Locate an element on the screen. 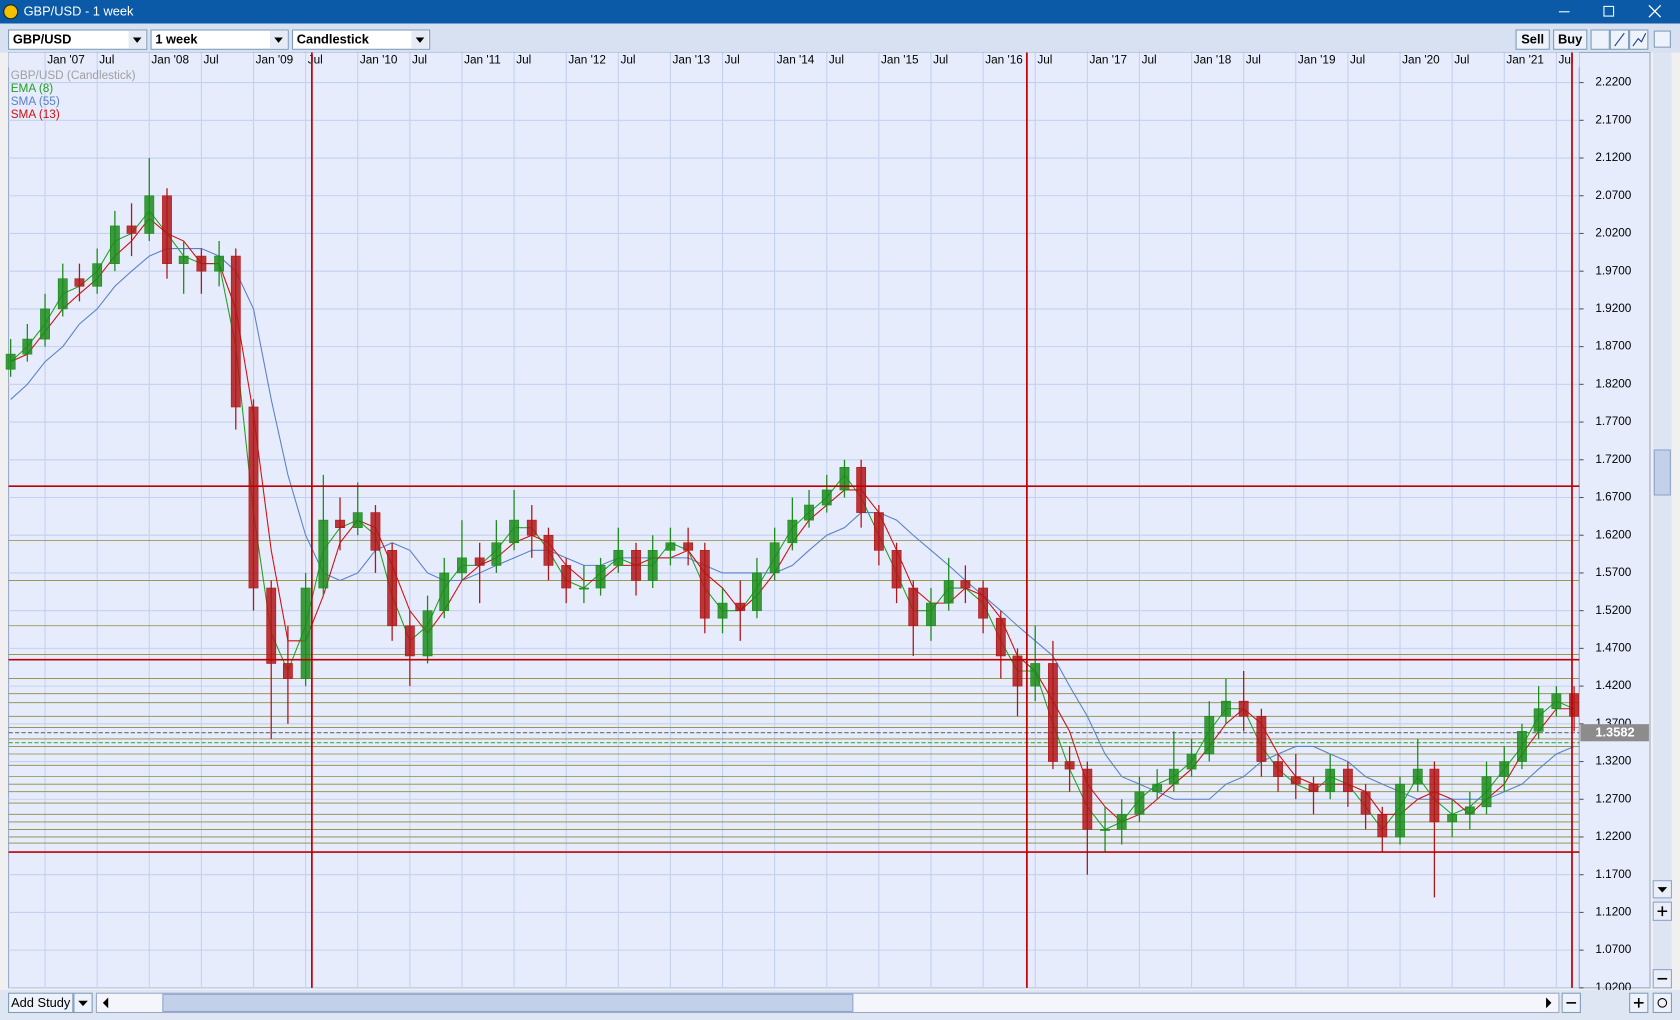 This screenshot has height=1020, width=1680. window-title: GBP/USD - 1 week is located at coordinates (79, 11).